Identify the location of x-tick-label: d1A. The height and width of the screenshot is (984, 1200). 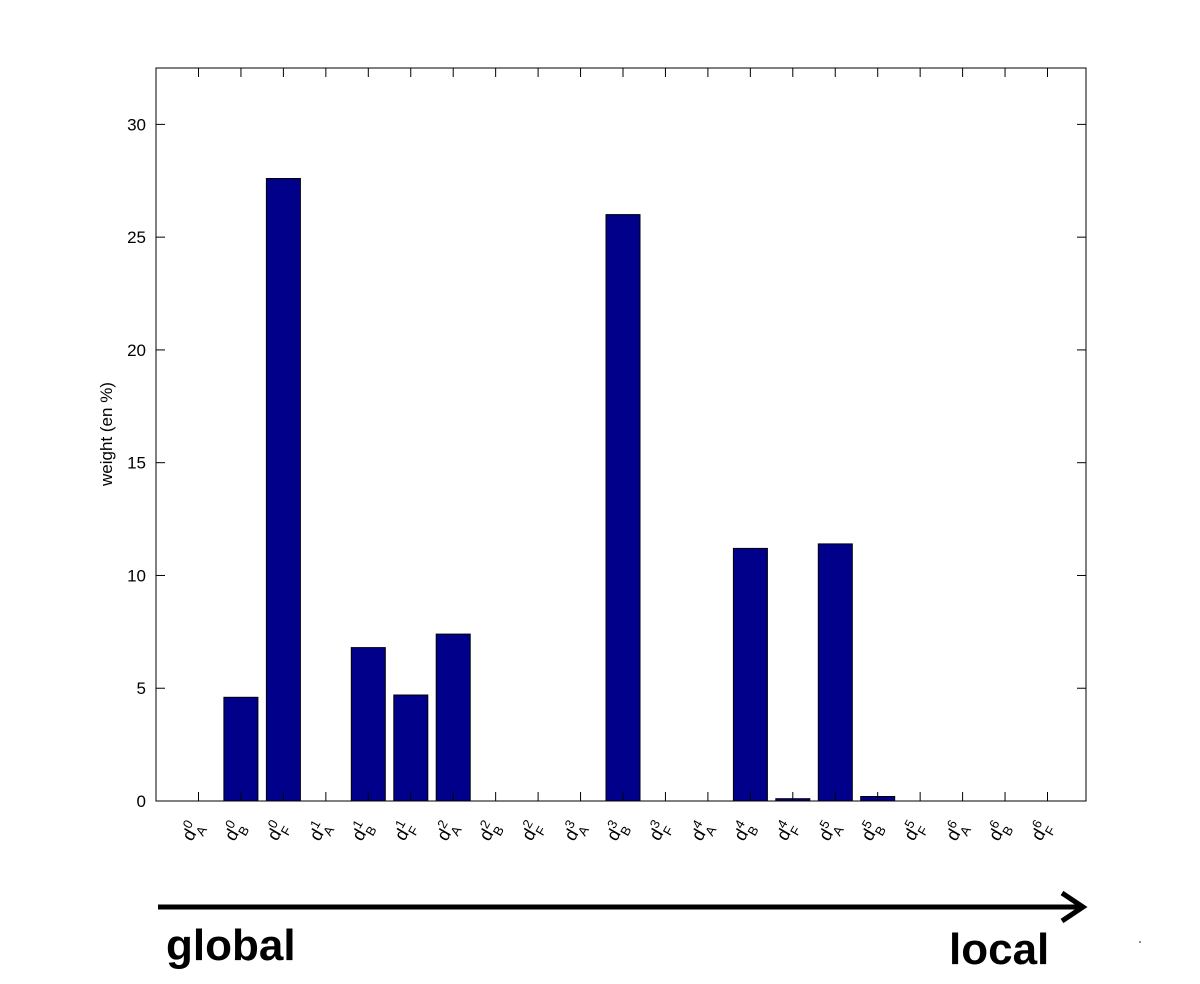
(320, 832).